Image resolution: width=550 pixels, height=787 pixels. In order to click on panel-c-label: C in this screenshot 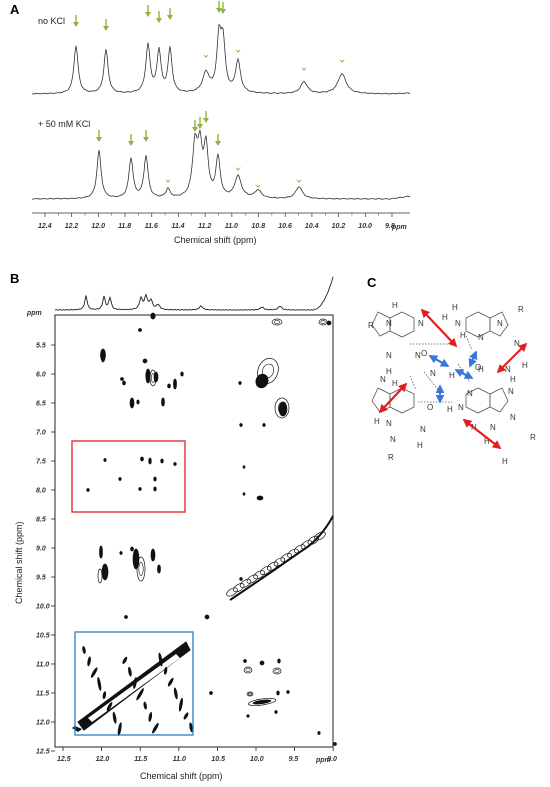, I will do `click(372, 282)`.